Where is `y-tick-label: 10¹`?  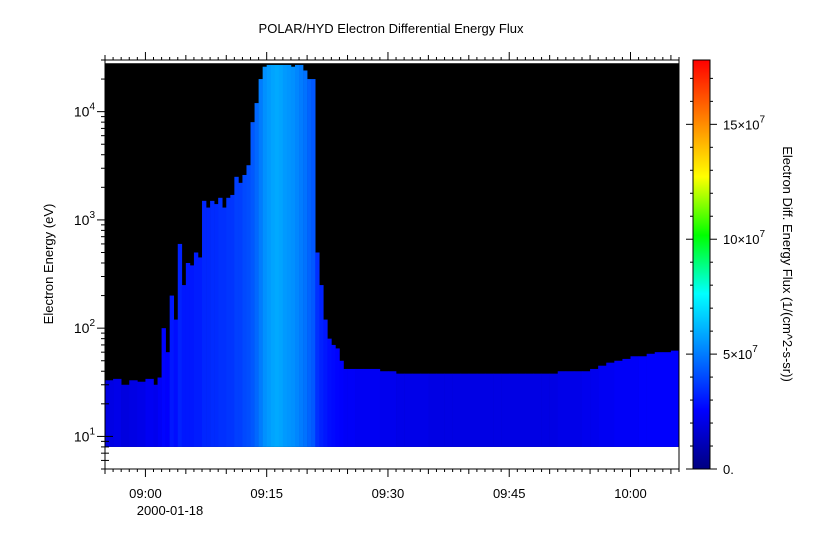
y-tick-label: 10¹ is located at coordinates (85, 435).